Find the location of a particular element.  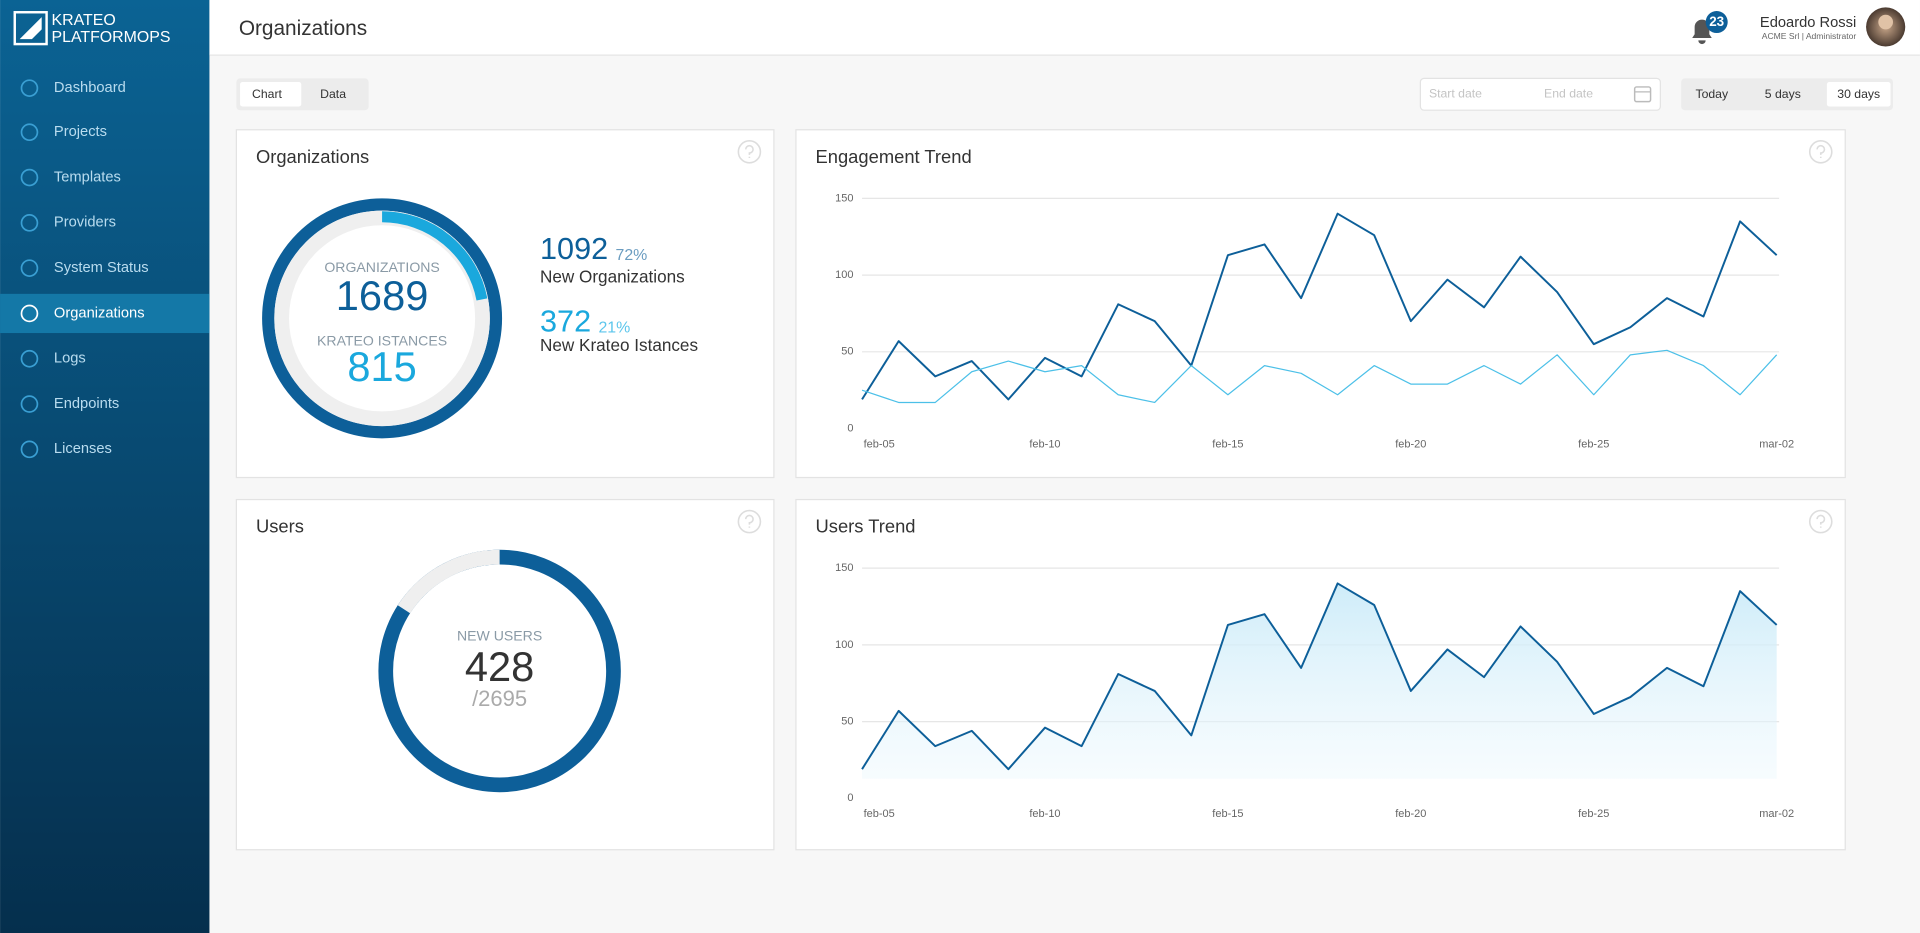

user-role: ACME Srl | Administrator is located at coordinates (1809, 36).